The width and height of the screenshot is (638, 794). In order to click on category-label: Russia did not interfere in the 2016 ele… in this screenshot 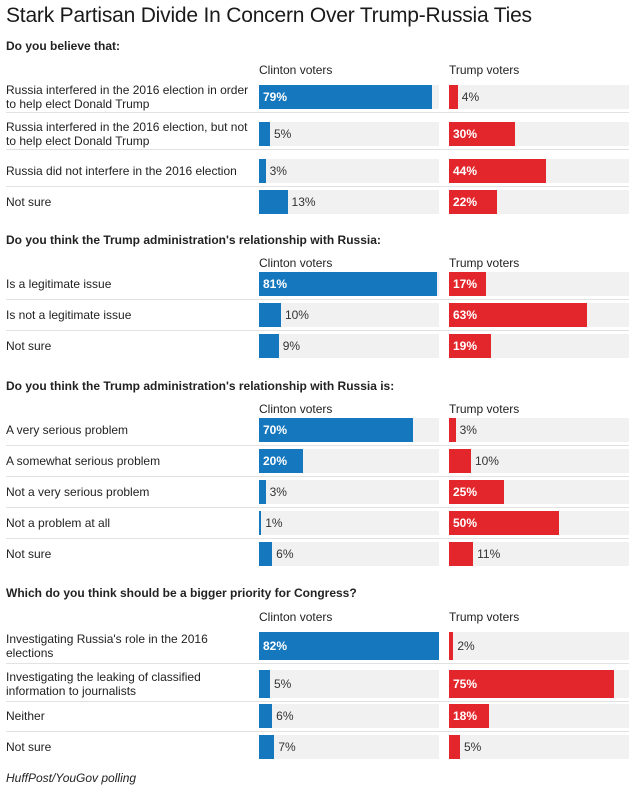, I will do `click(121, 171)`.